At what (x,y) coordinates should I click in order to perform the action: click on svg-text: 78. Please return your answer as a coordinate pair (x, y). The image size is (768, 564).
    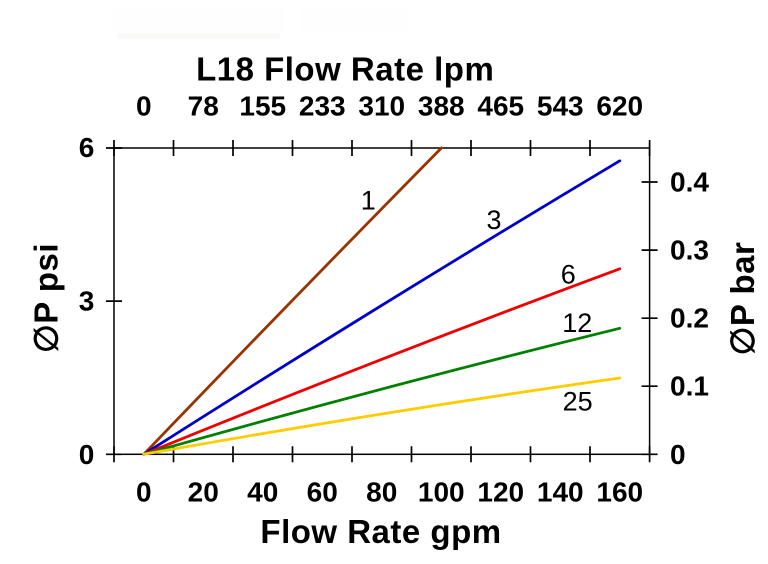
    Looking at the image, I should click on (203, 105).